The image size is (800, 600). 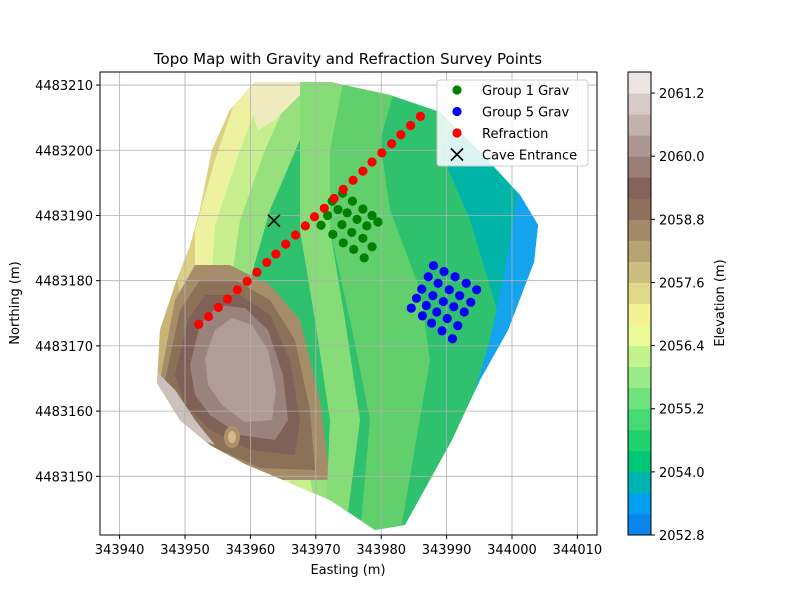 I want to click on x-tick-label: 343970, so click(x=316, y=550).